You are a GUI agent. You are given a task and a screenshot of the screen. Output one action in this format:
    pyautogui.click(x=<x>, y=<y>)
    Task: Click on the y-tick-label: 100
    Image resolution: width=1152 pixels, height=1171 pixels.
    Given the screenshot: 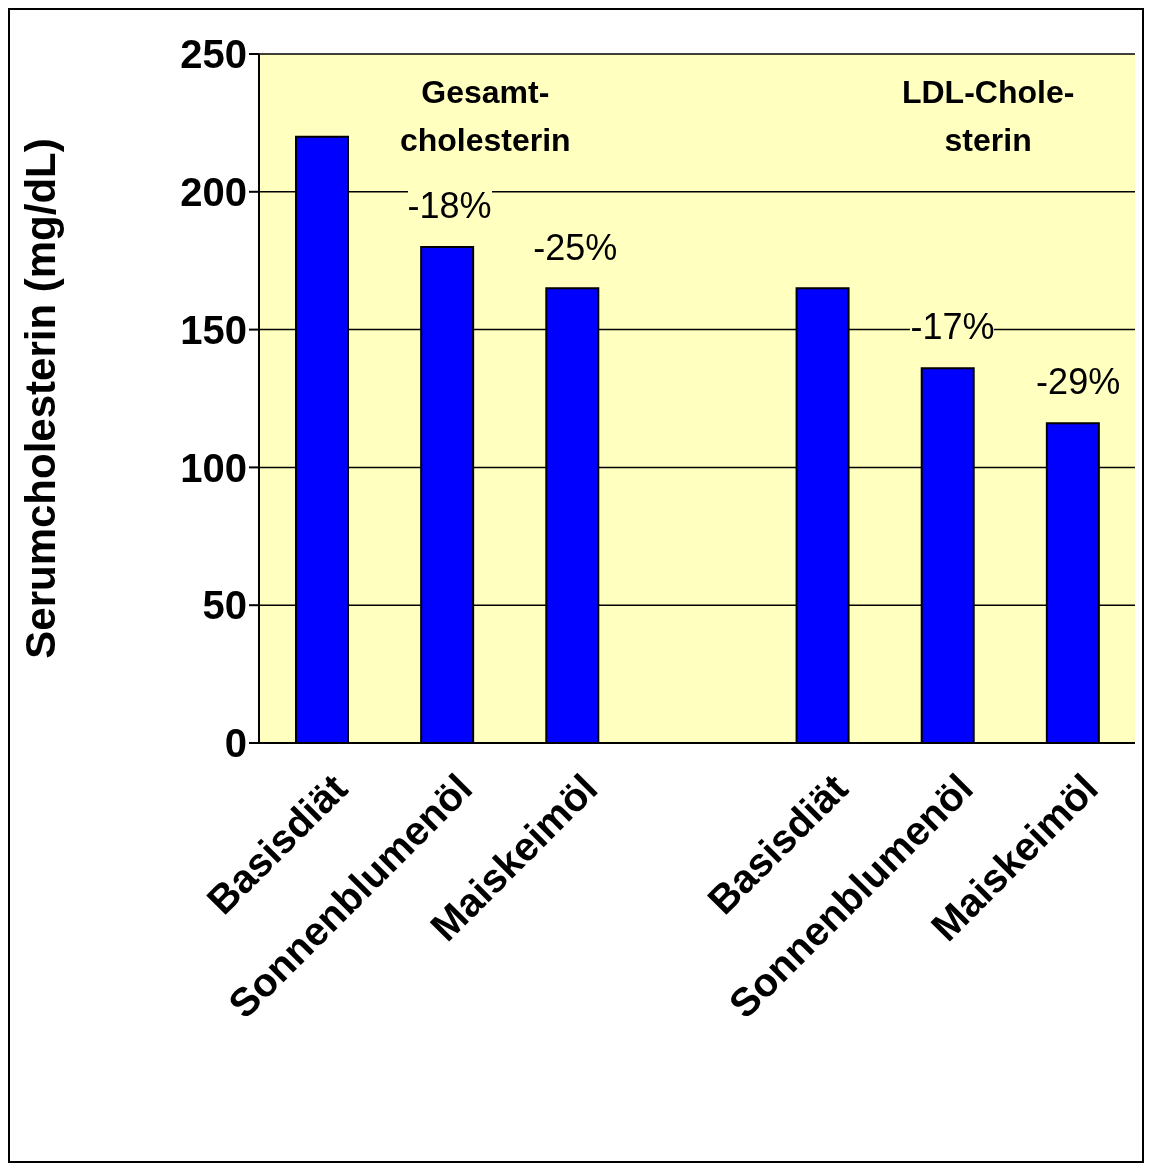 What is the action you would take?
    pyautogui.click(x=213, y=467)
    